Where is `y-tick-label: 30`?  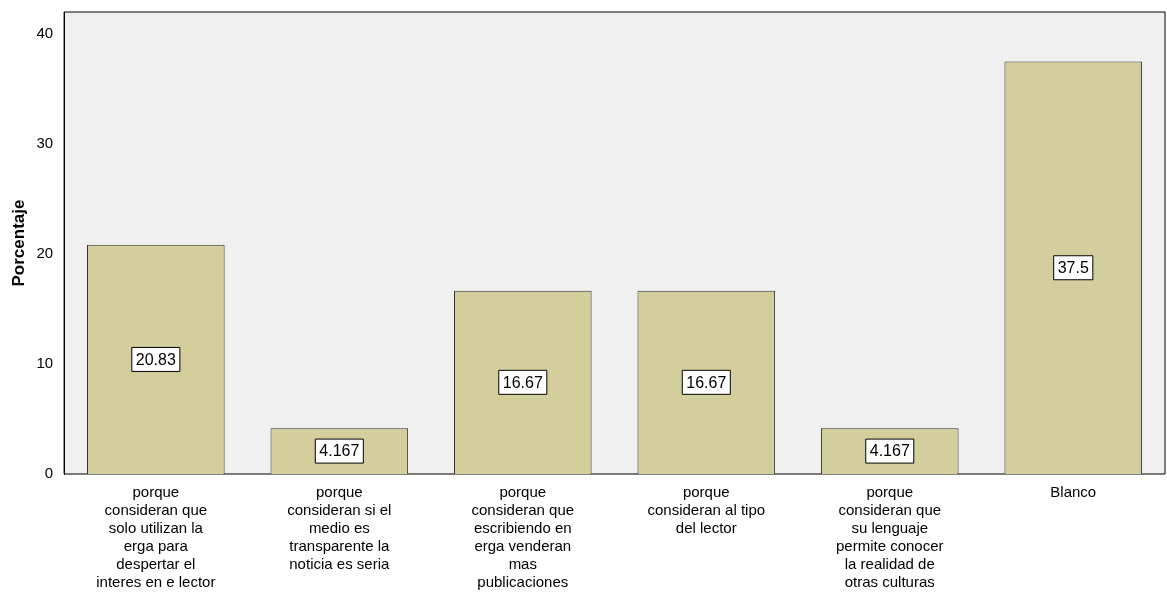 y-tick-label: 30 is located at coordinates (45, 143).